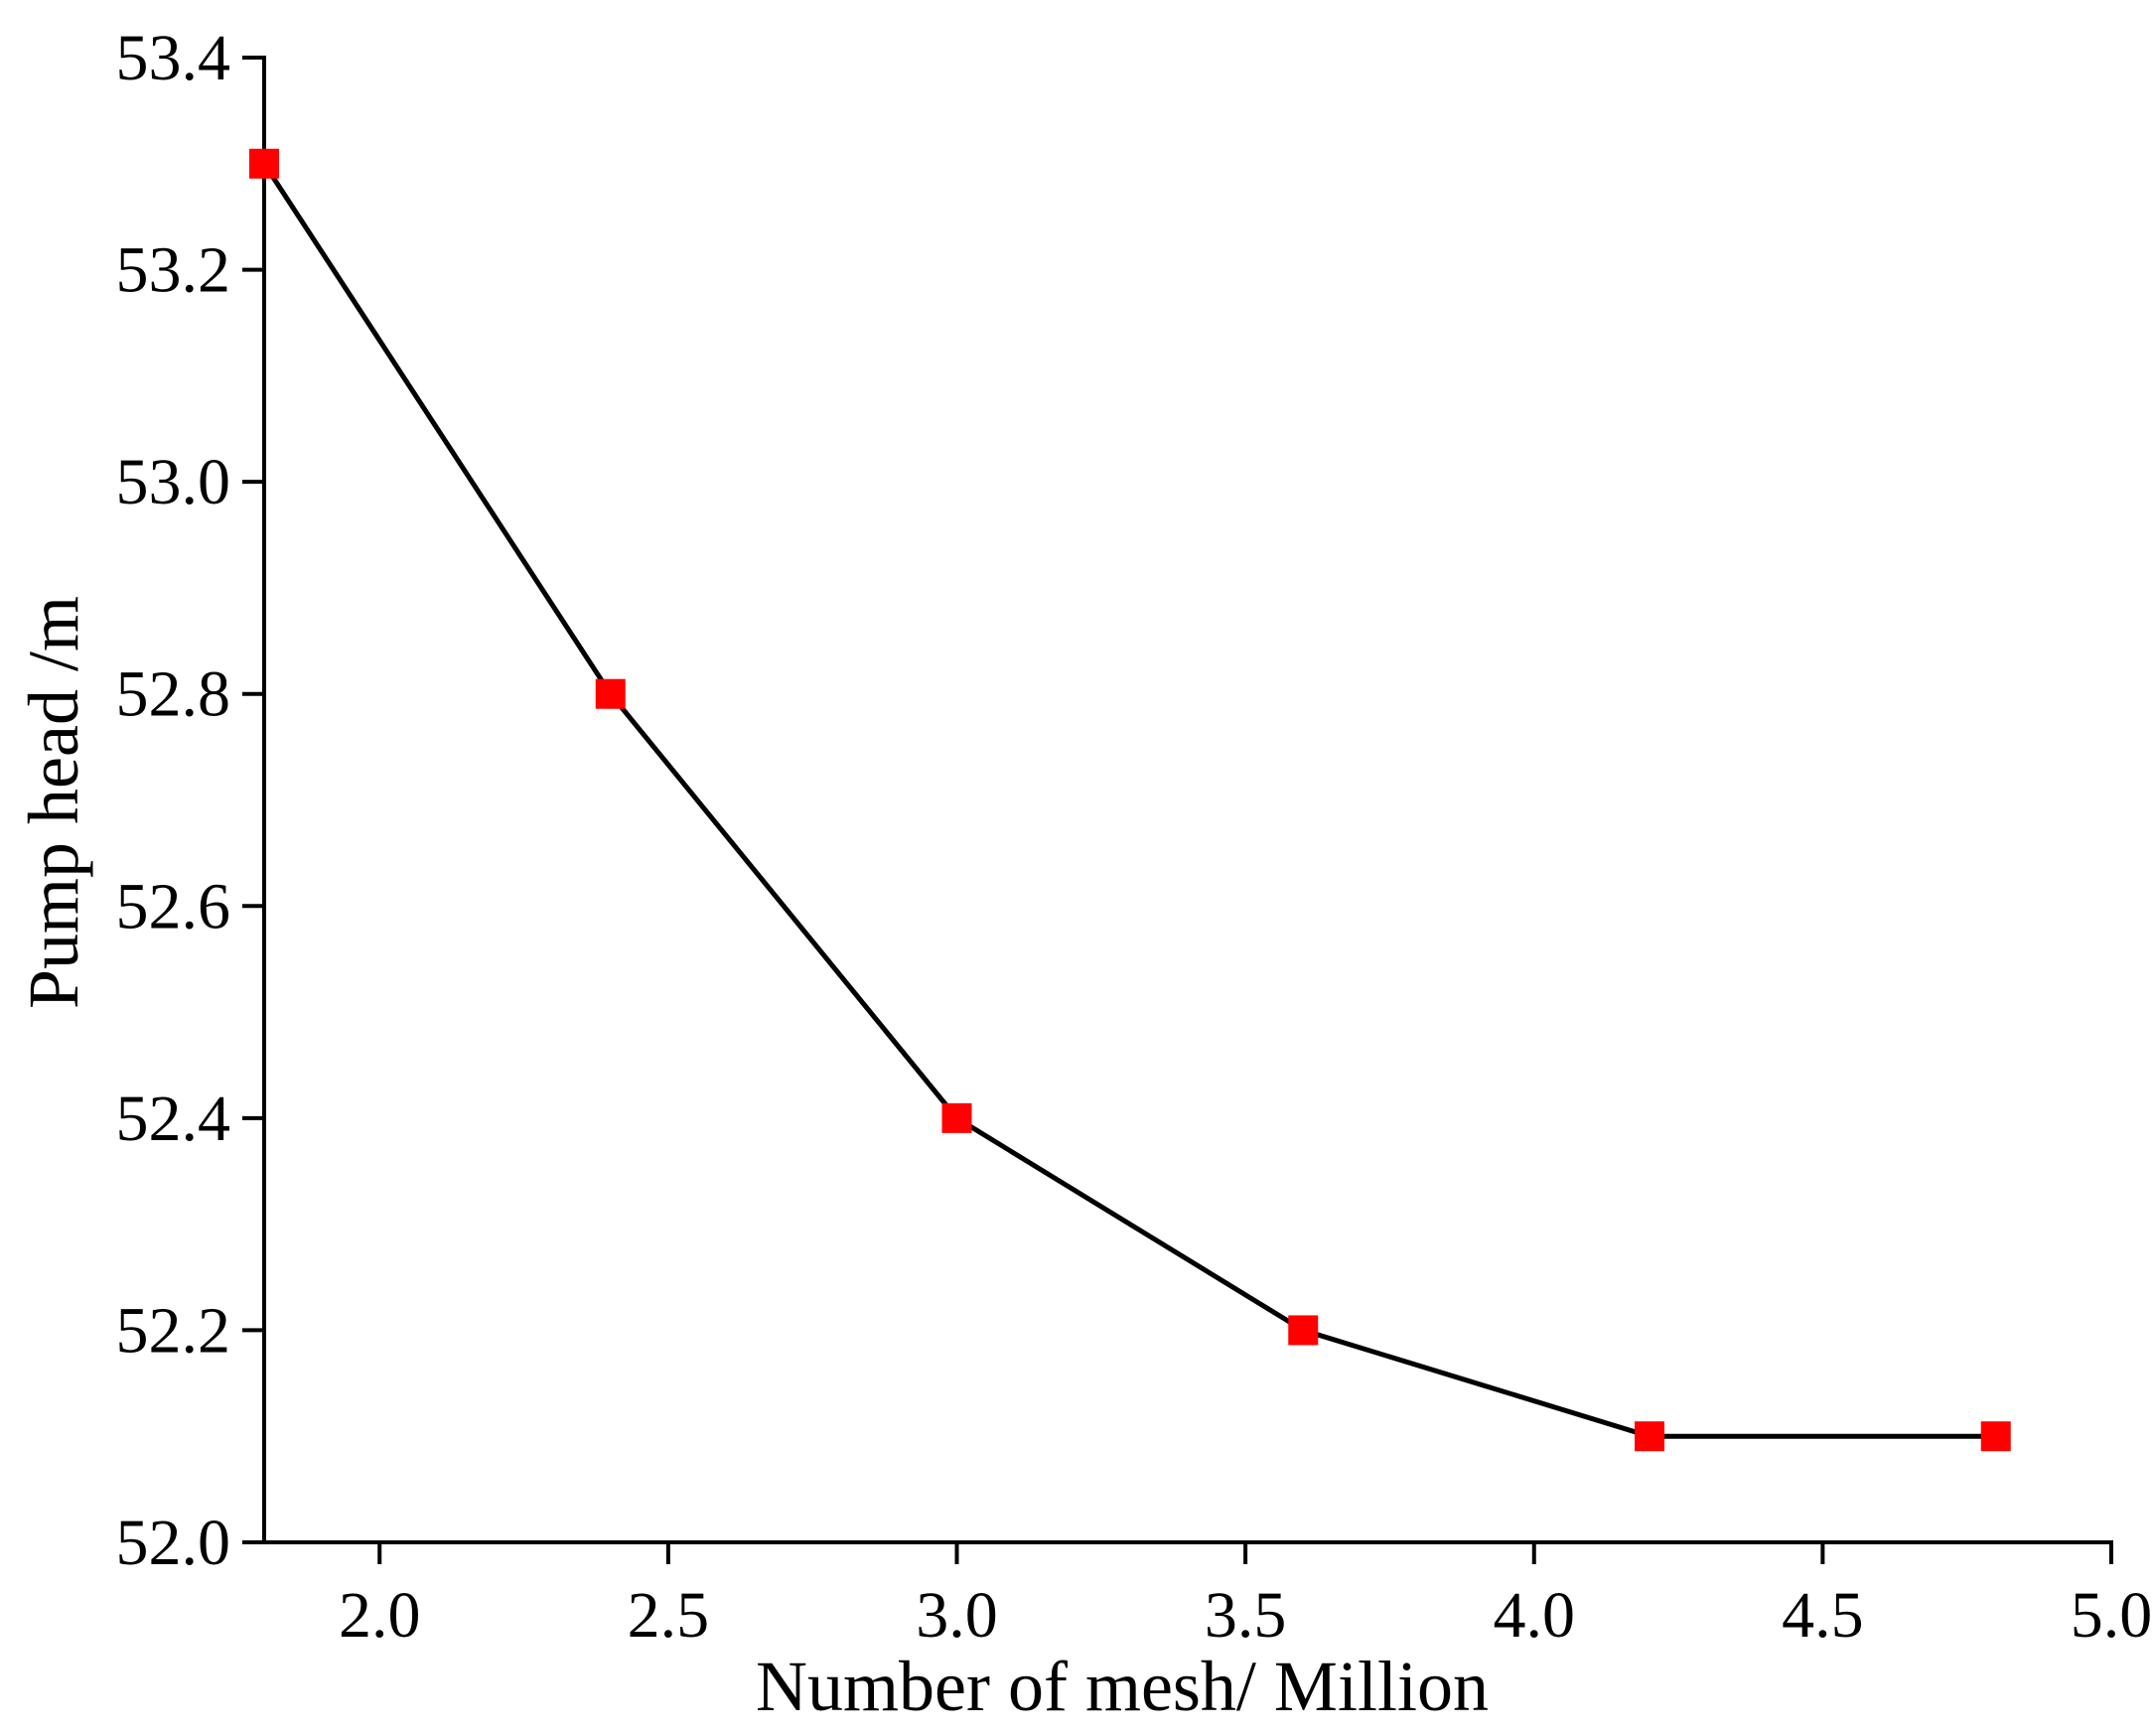 Image resolution: width=2153 pixels, height=1736 pixels. What do you see at coordinates (669, 1615) in the screenshot?
I see `x-tick-label: 2.5` at bounding box center [669, 1615].